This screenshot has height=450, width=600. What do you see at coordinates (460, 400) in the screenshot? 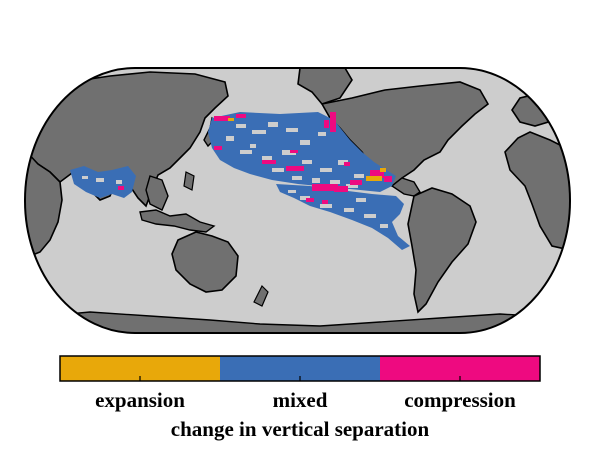
I see `legend-label-compression: compression` at bounding box center [460, 400].